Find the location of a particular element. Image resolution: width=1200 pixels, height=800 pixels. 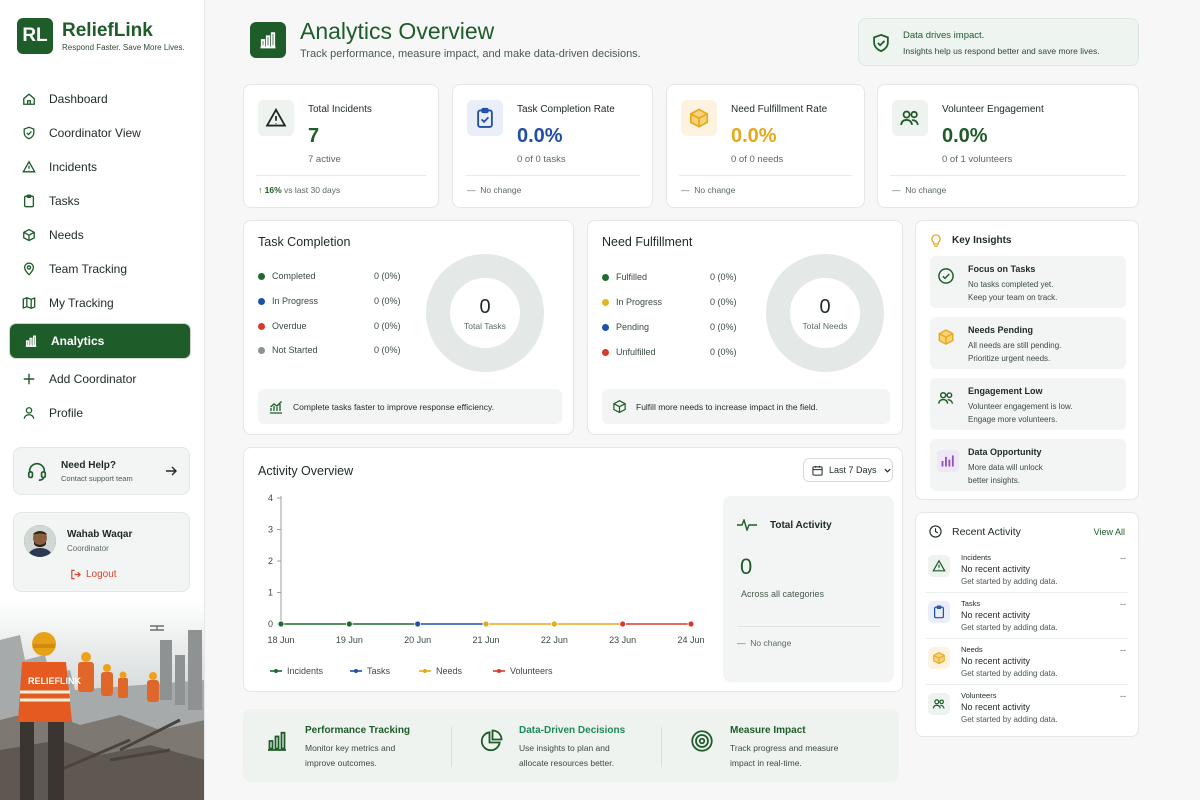

sidebar-item-add-coordinator: Add Coordinator is located at coordinates (100, 379).